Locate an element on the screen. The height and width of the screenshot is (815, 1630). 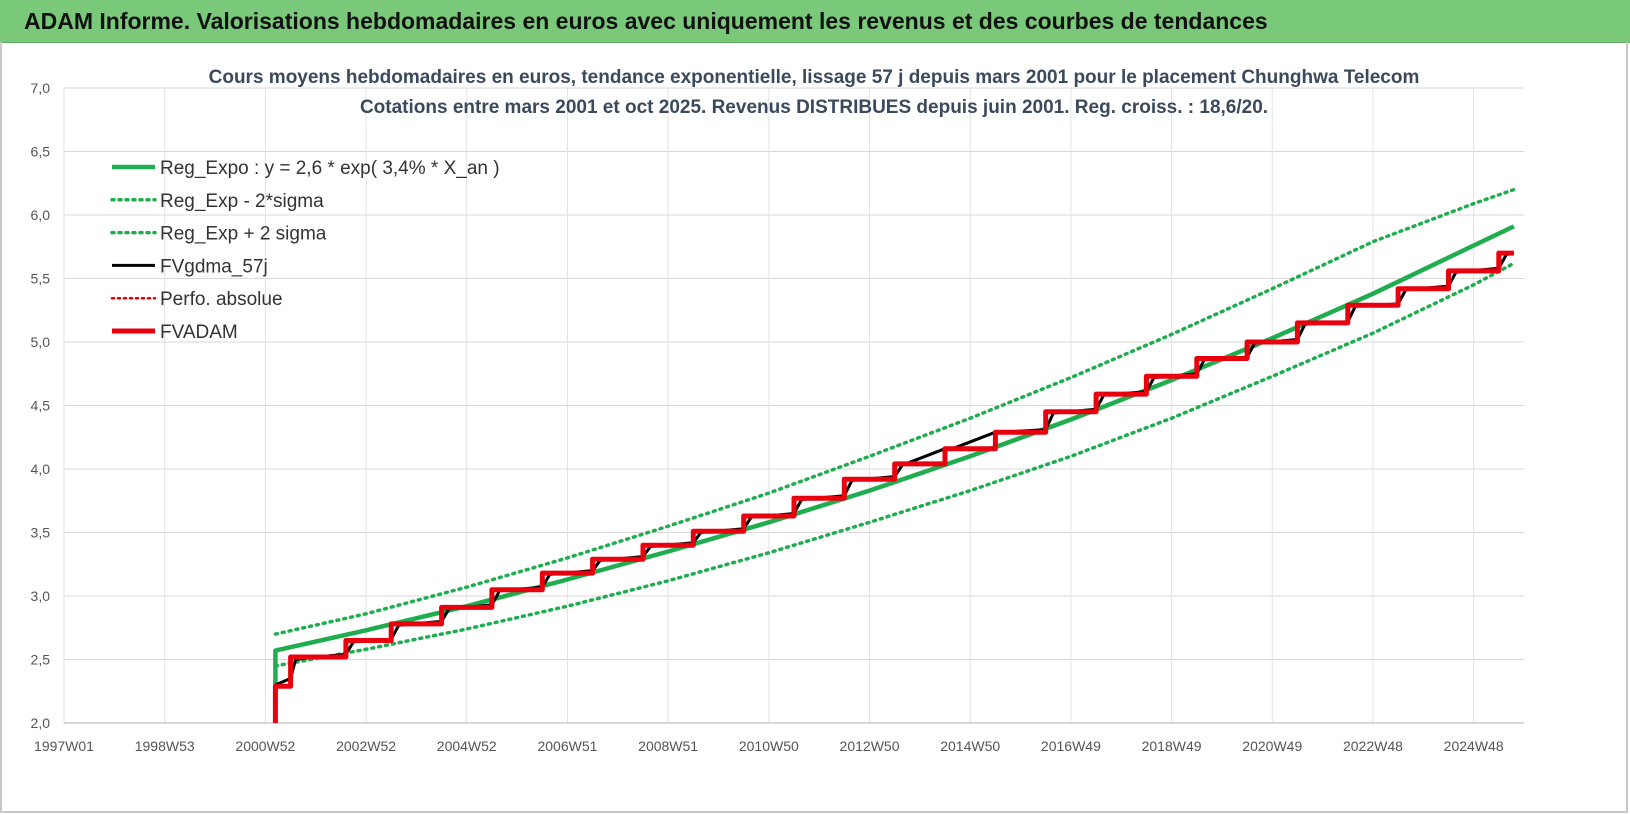
x-tick-label: 2022W48 is located at coordinates (1373, 746).